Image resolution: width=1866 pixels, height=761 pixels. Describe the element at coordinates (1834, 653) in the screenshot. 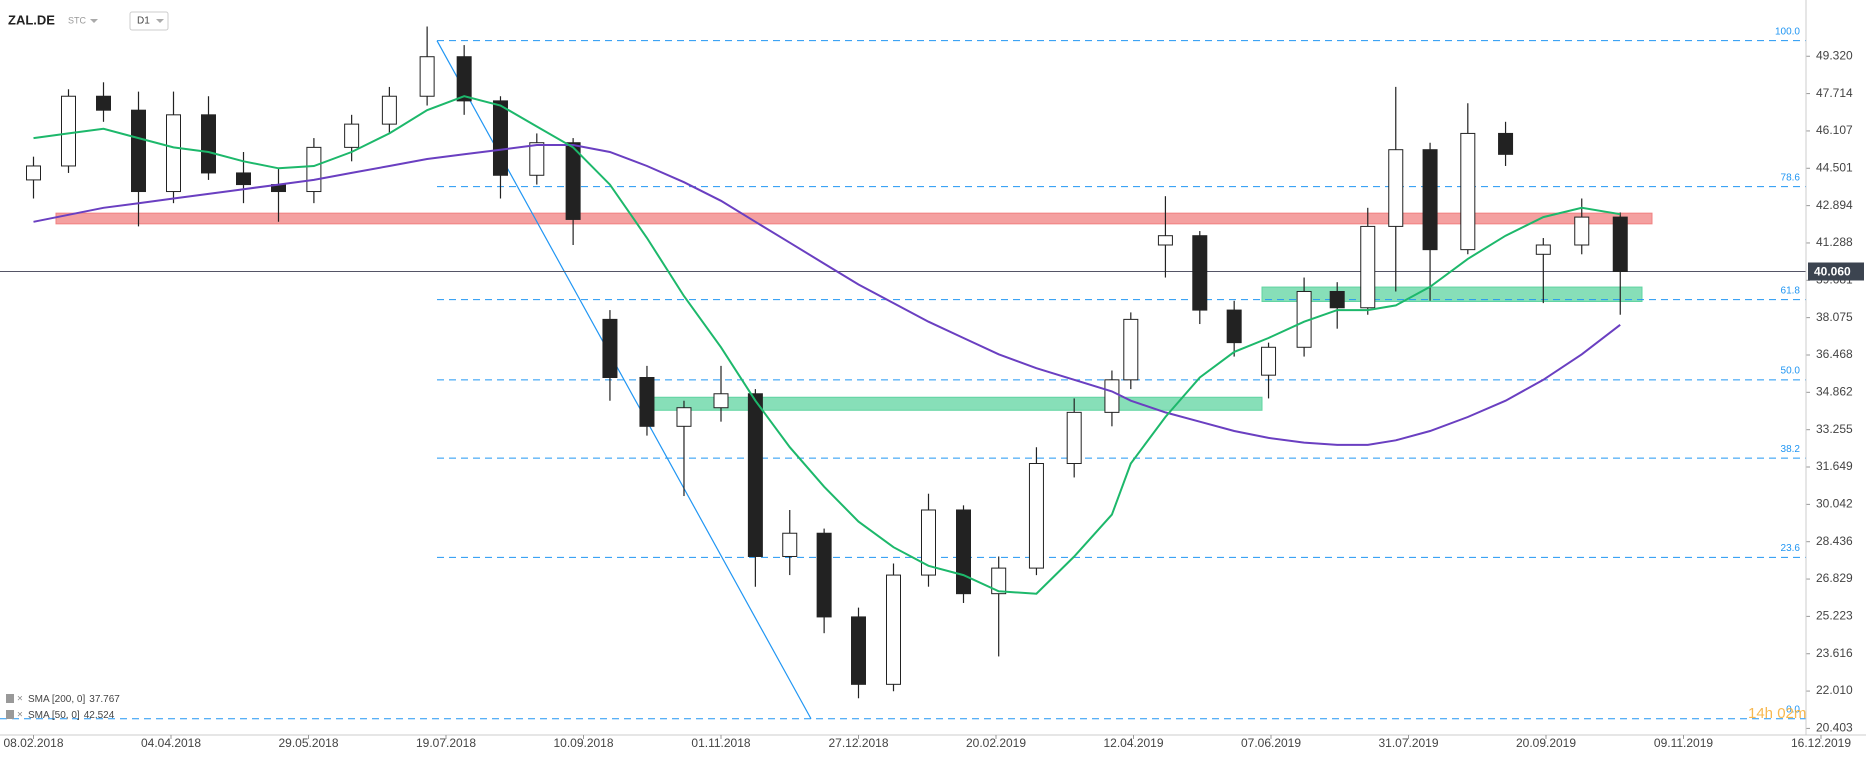

I see `y-tick-label: 23.616` at that location.